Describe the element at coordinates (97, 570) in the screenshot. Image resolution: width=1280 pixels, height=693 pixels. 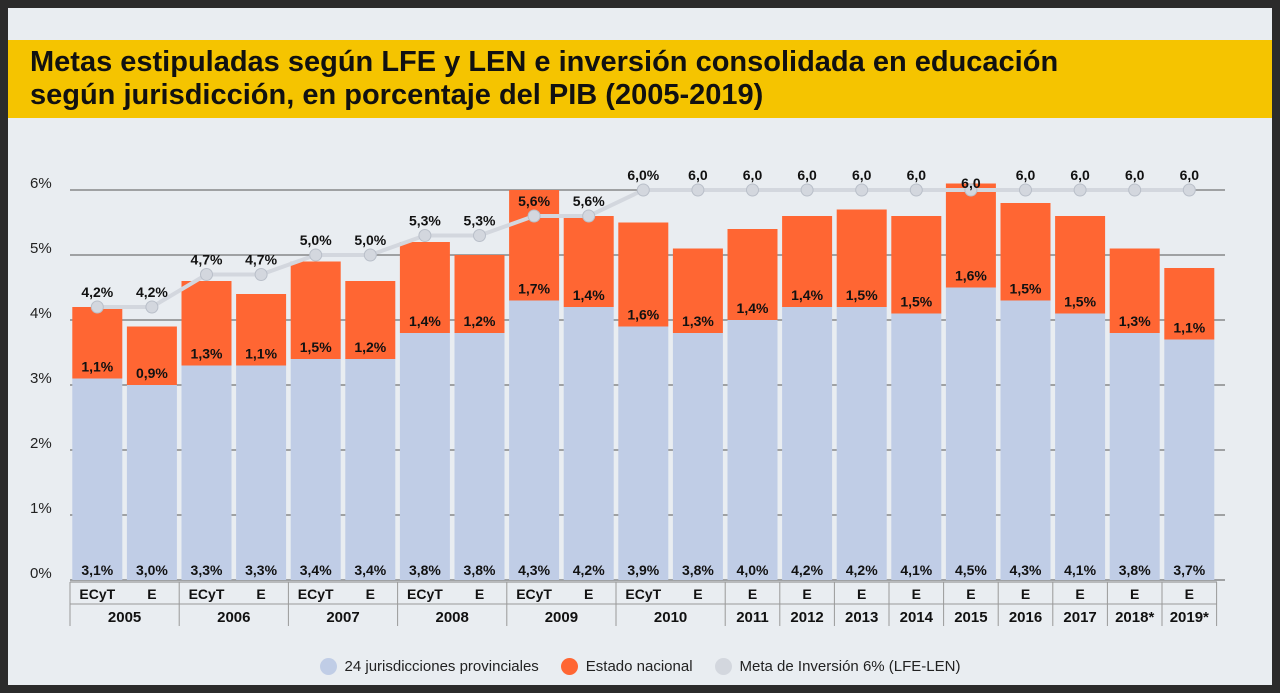
I see `data-label-provincial: 3,1%` at that location.